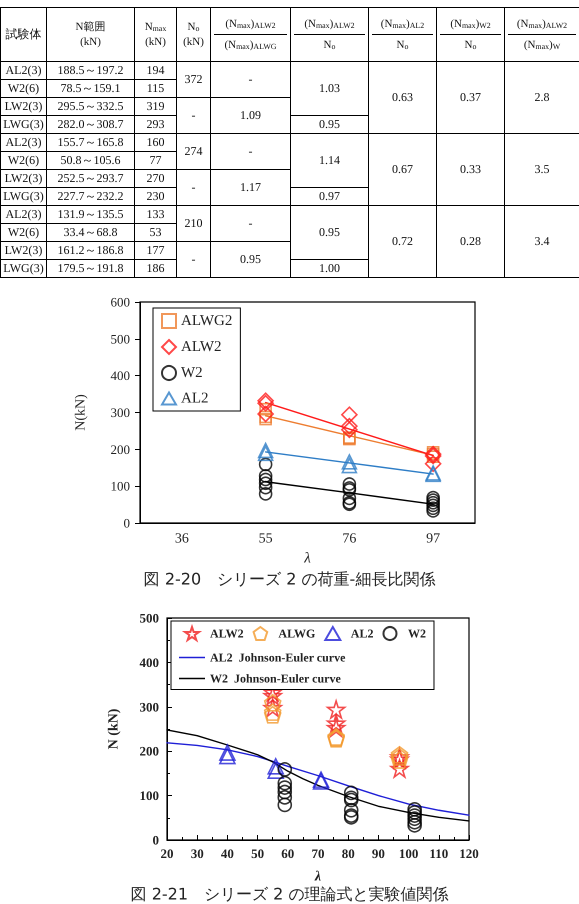 The image size is (579, 904). Describe the element at coordinates (155, 214) in the screenshot. I see `text: 133` at that location.